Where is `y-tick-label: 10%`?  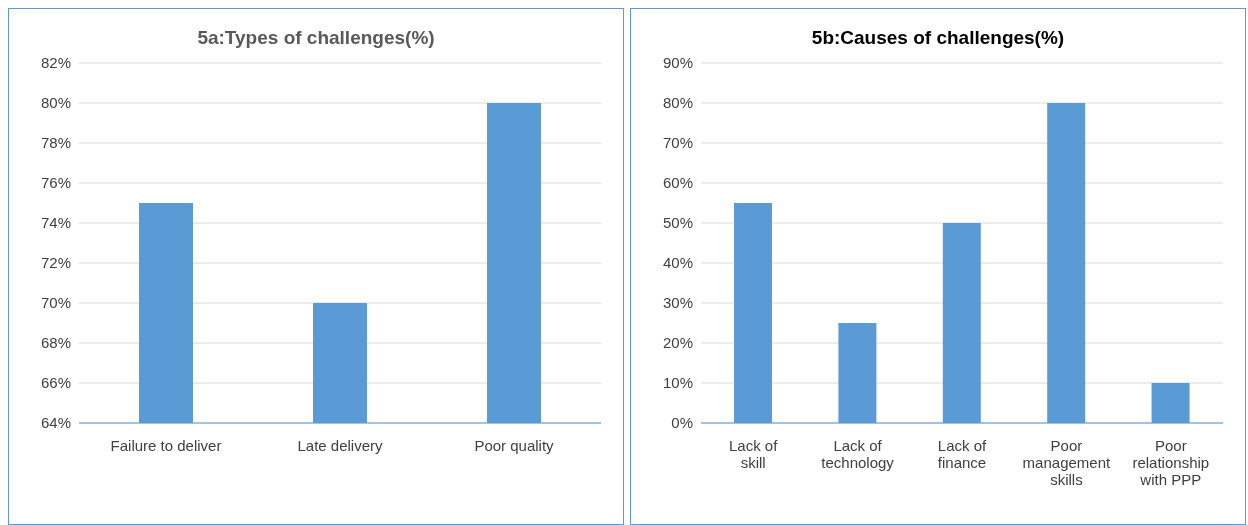
y-tick-label: 10% is located at coordinates (677, 383).